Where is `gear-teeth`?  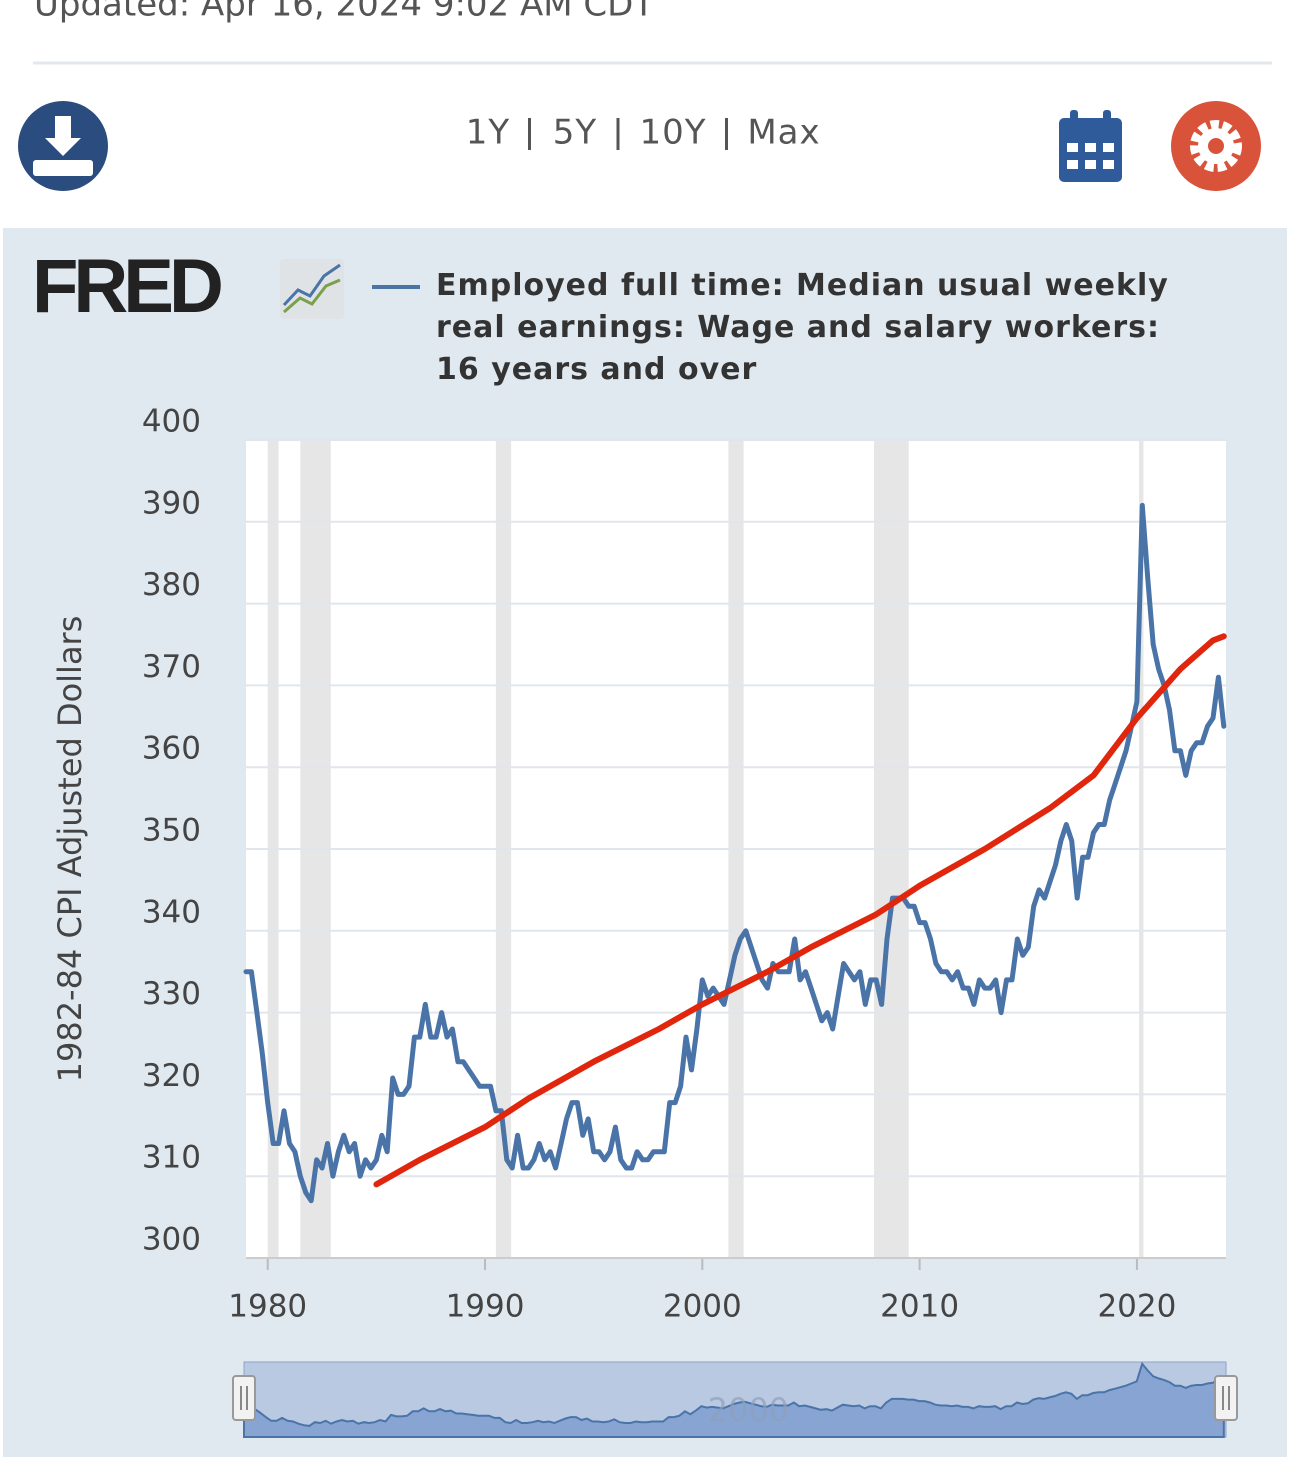
gear-teeth is located at coordinates (1216, 146).